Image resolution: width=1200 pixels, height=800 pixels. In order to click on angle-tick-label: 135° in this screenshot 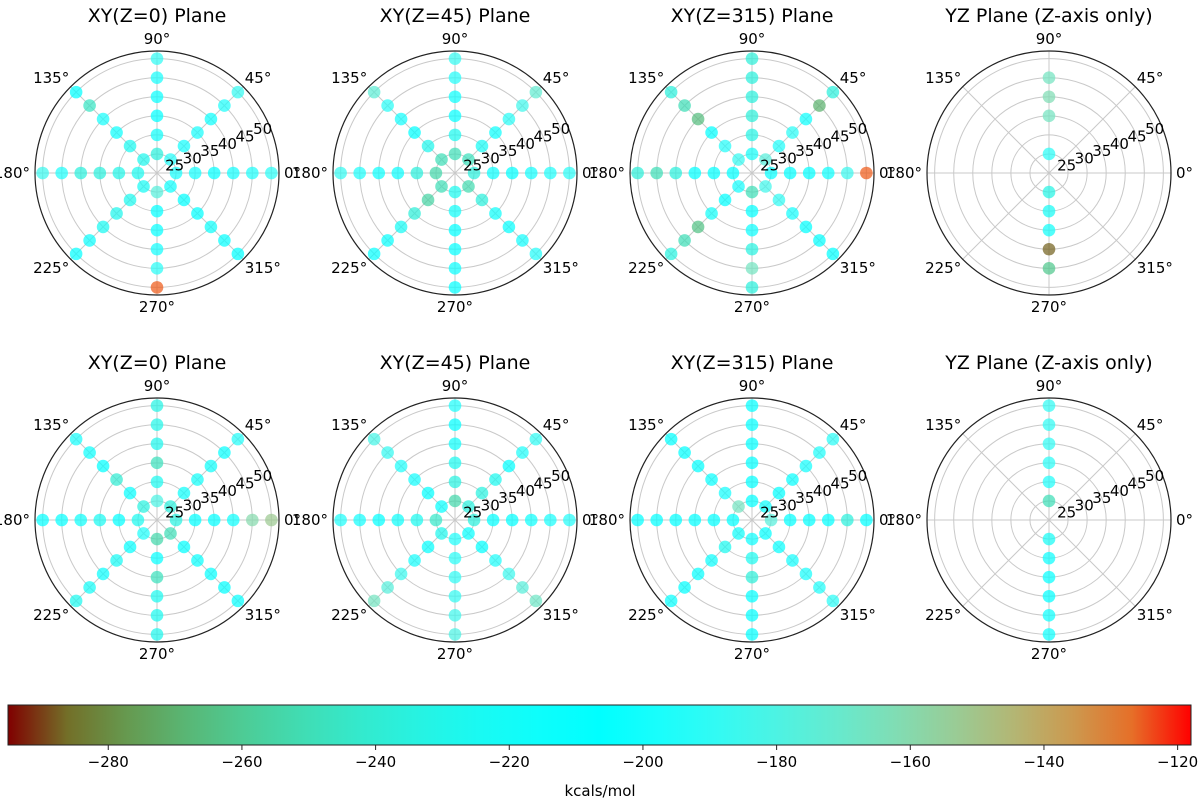, I will do `click(349, 78)`.